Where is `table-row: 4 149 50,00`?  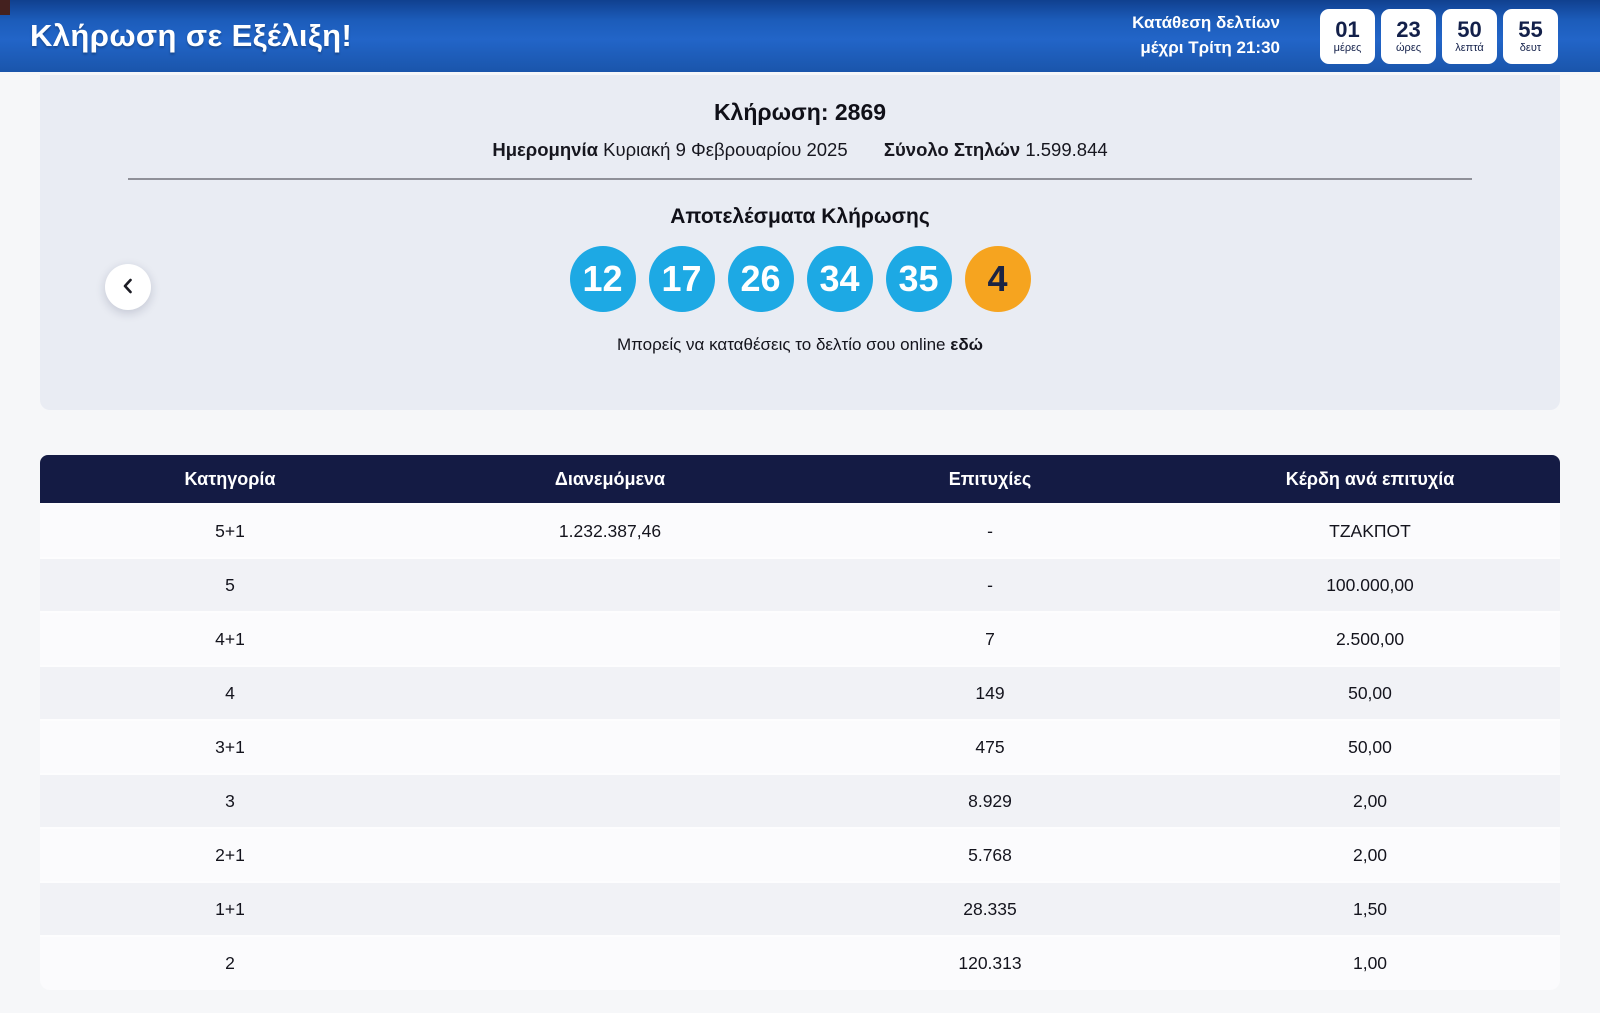
table-row: 4 149 50,00 is located at coordinates (800, 693).